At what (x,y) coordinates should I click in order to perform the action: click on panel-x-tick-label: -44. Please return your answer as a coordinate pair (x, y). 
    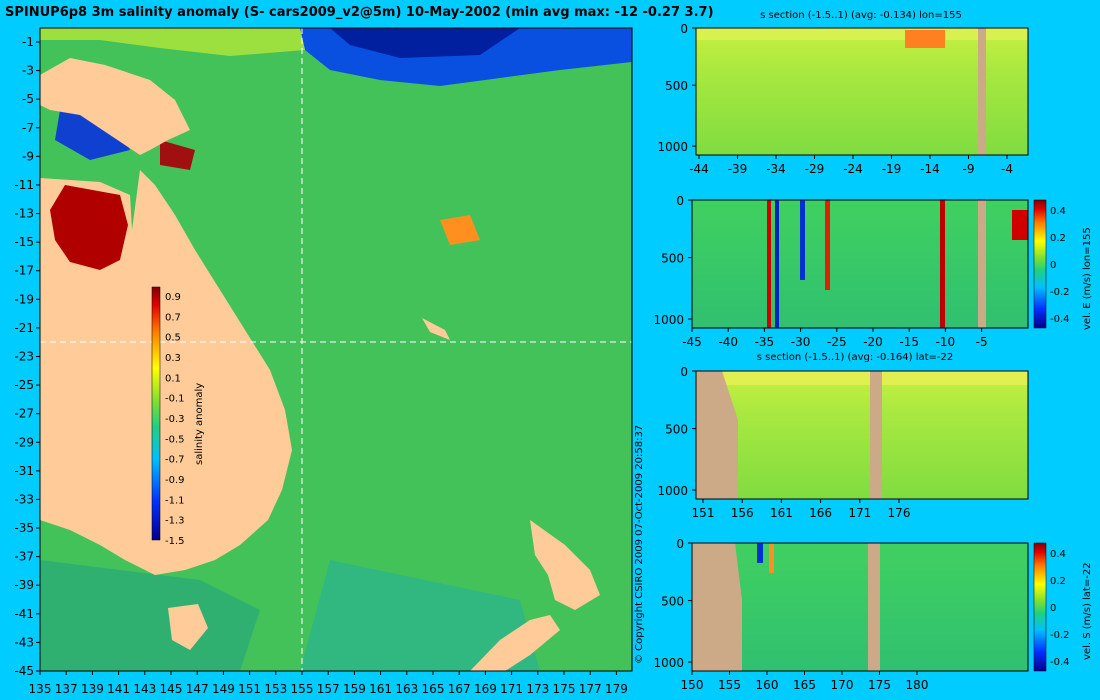
    Looking at the image, I should click on (699, 169).